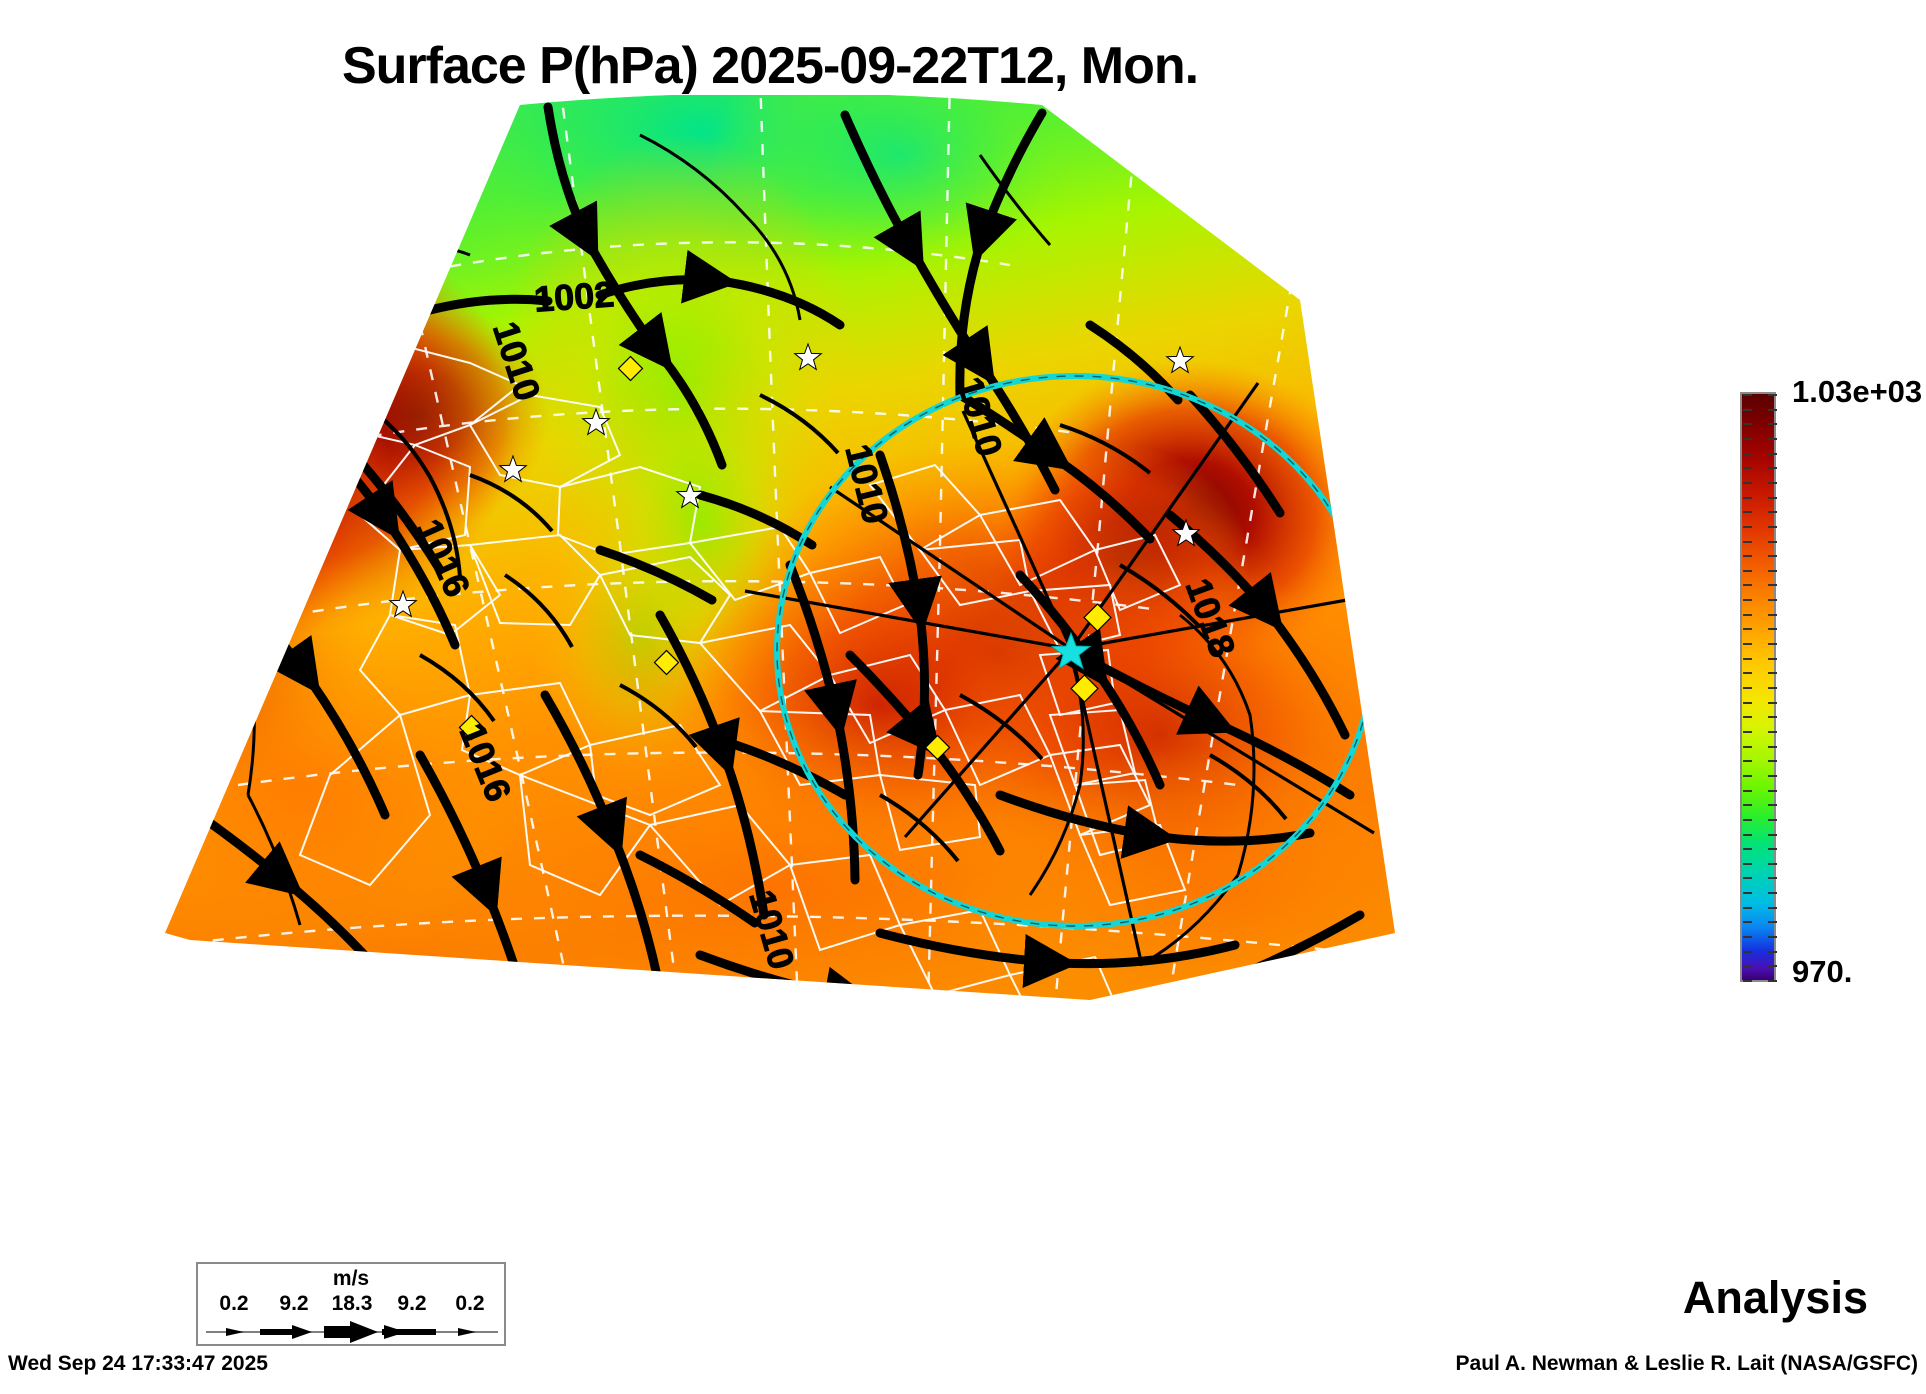  Describe the element at coordinates (1071, 650) in the screenshot. I see `hub-star-icon` at that location.